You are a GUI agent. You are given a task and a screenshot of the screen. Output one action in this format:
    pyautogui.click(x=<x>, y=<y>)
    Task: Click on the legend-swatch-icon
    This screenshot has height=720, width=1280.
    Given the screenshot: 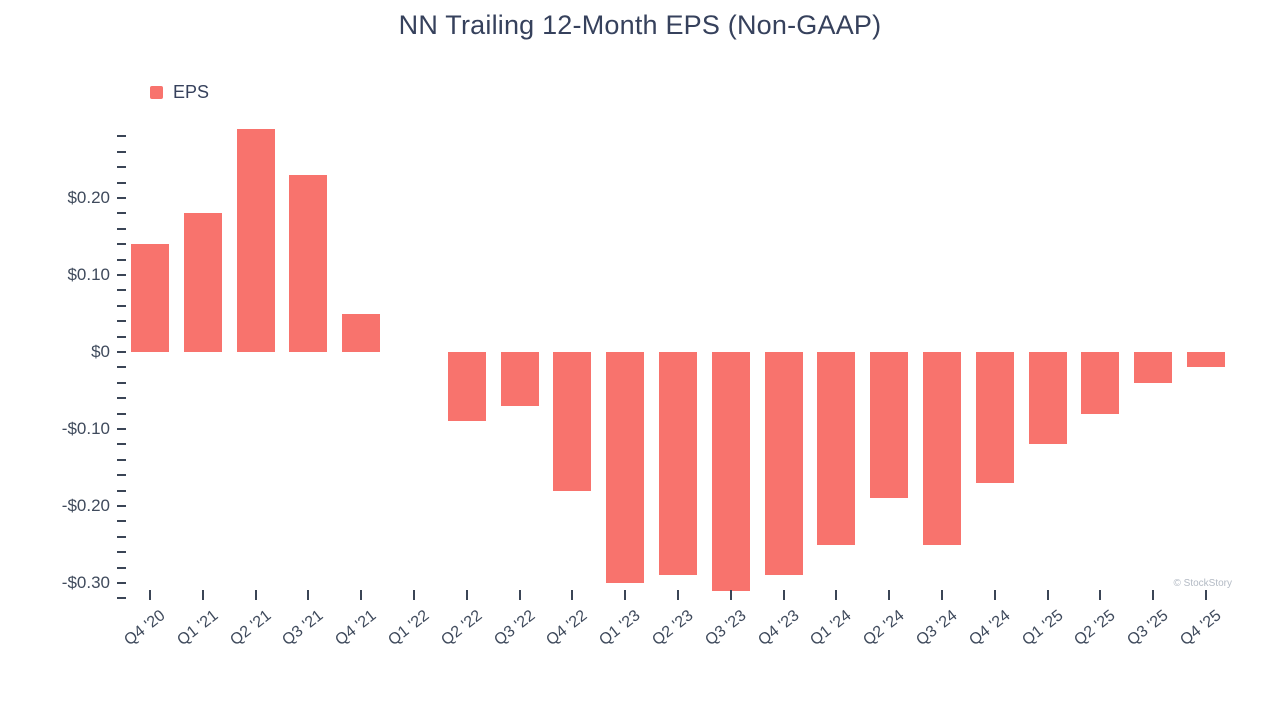 What is the action you would take?
    pyautogui.click(x=156, y=92)
    